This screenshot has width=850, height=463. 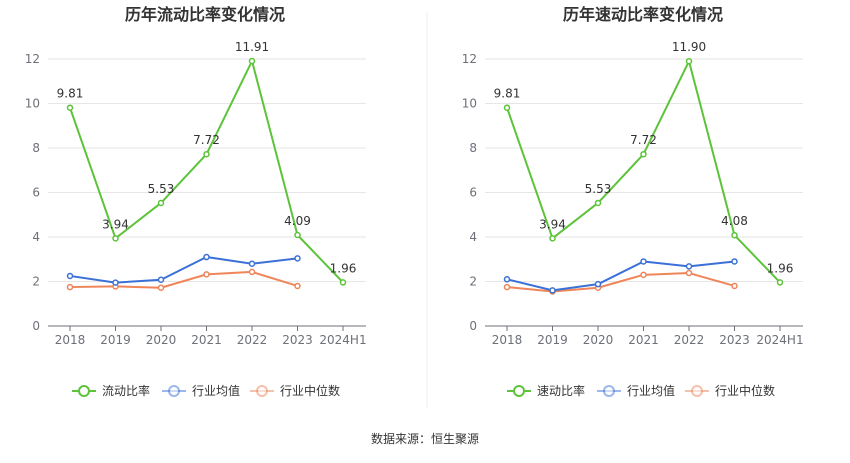 I want to click on data-label: 4.08, so click(x=734, y=221).